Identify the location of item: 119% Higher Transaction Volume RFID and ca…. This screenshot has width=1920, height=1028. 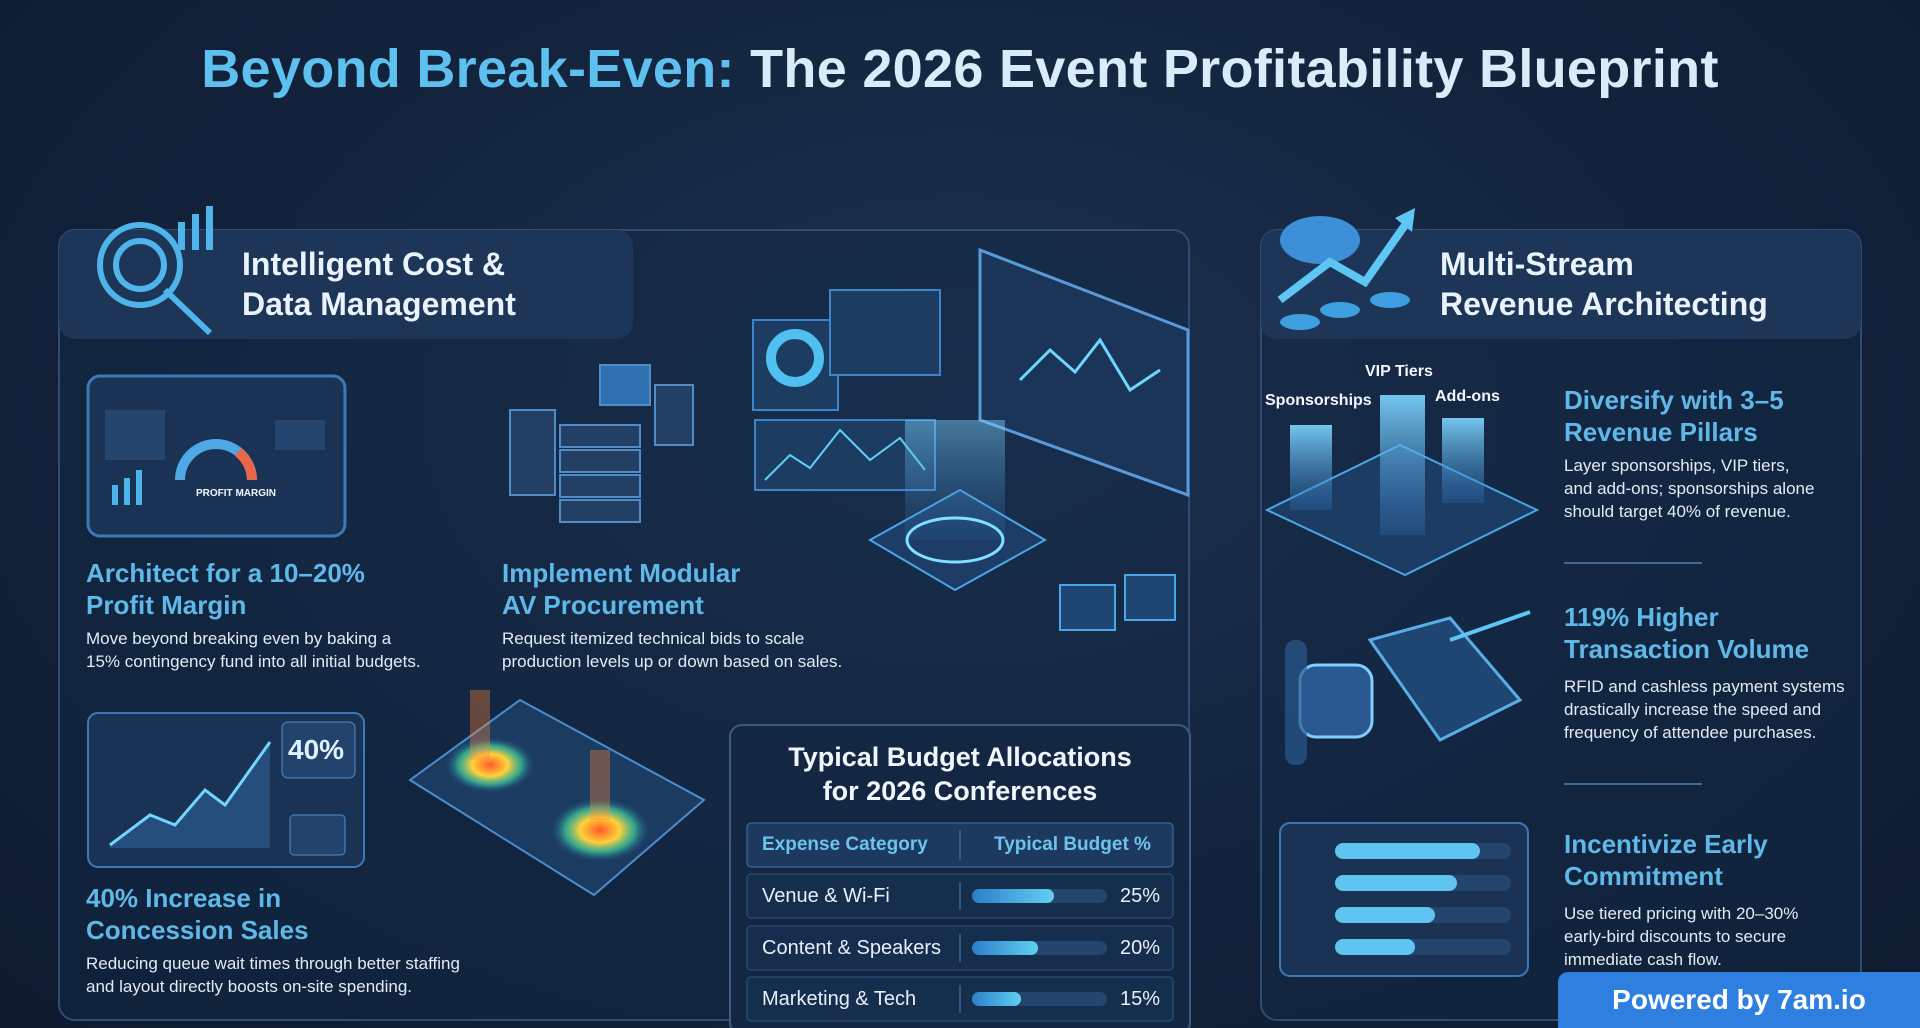
(1704, 672).